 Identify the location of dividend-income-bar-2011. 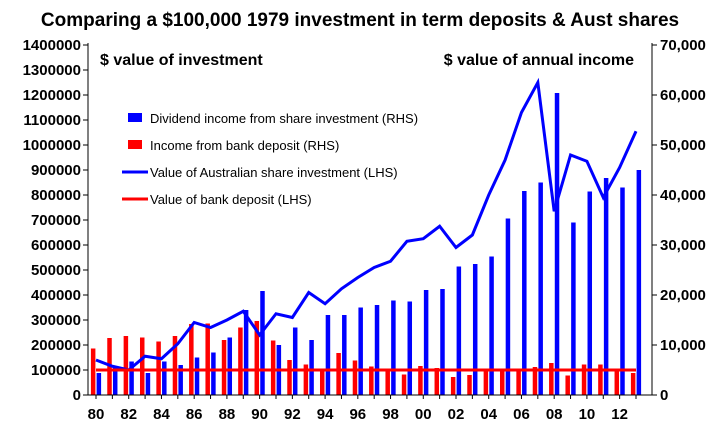
(606, 286).